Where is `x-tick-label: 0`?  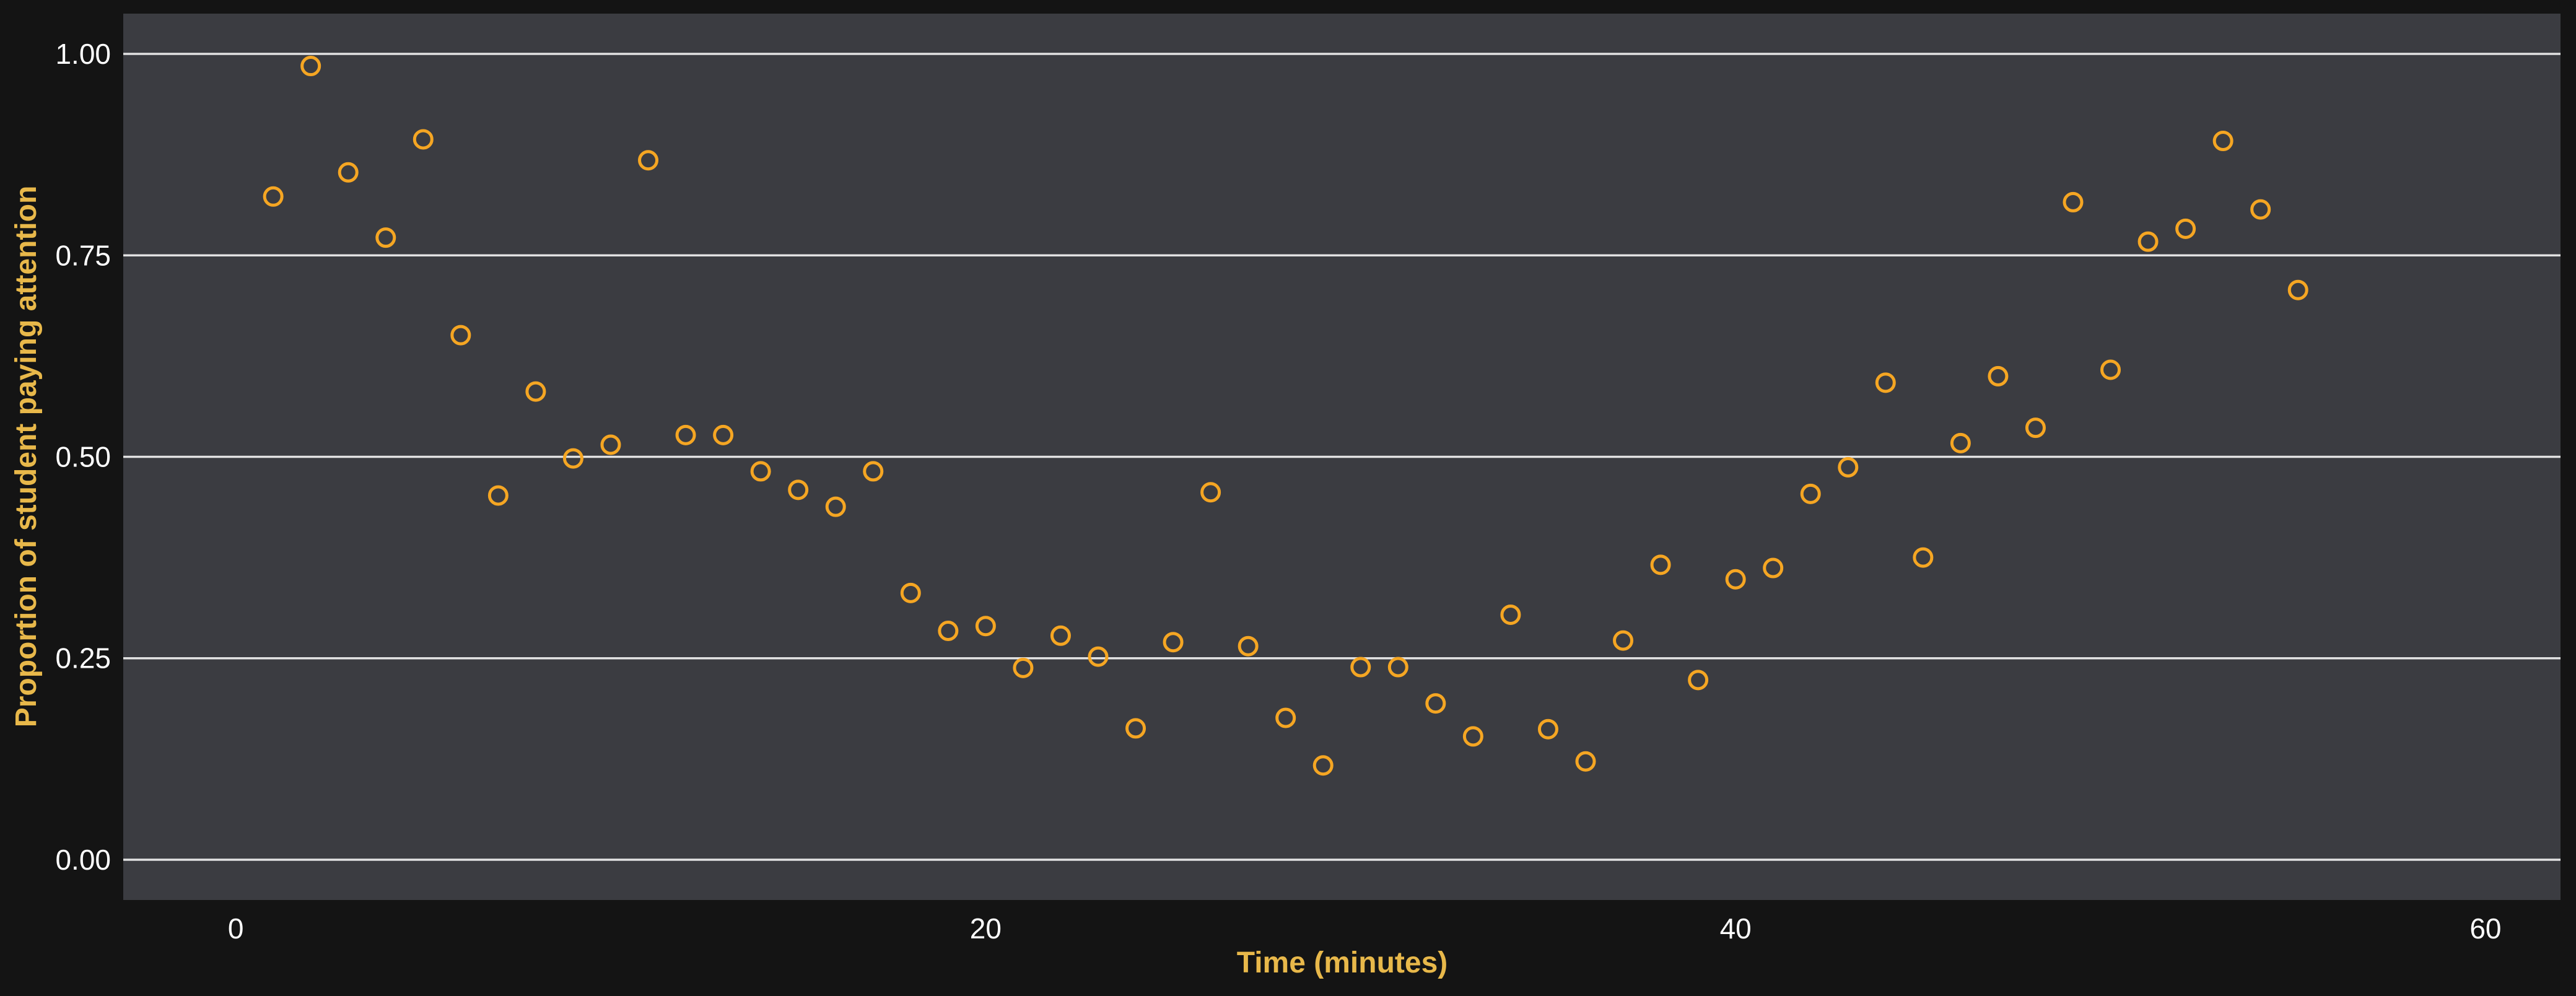
x-tick-label: 0 is located at coordinates (236, 928).